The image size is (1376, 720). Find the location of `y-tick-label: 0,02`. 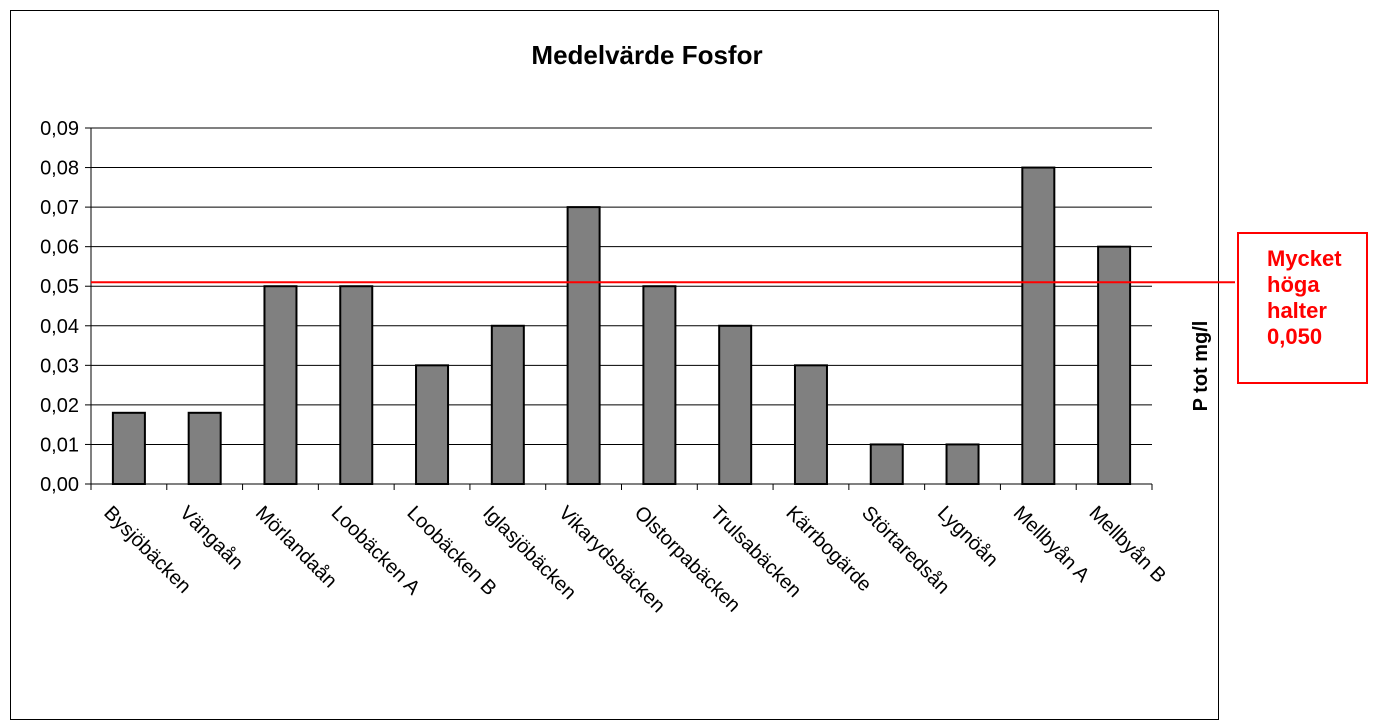

y-tick-label: 0,02 is located at coordinates (59, 406).